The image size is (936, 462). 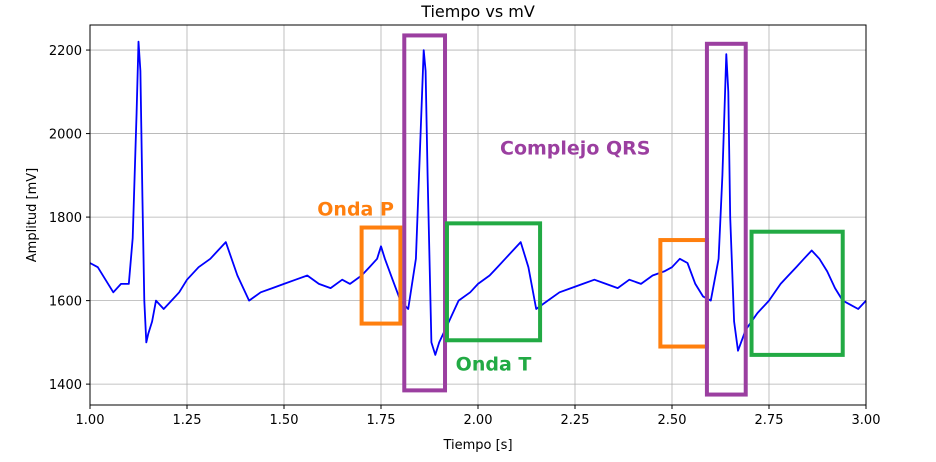 I want to click on y-axis: 1400 1600 1800 2000 2200, so click(x=69, y=218).